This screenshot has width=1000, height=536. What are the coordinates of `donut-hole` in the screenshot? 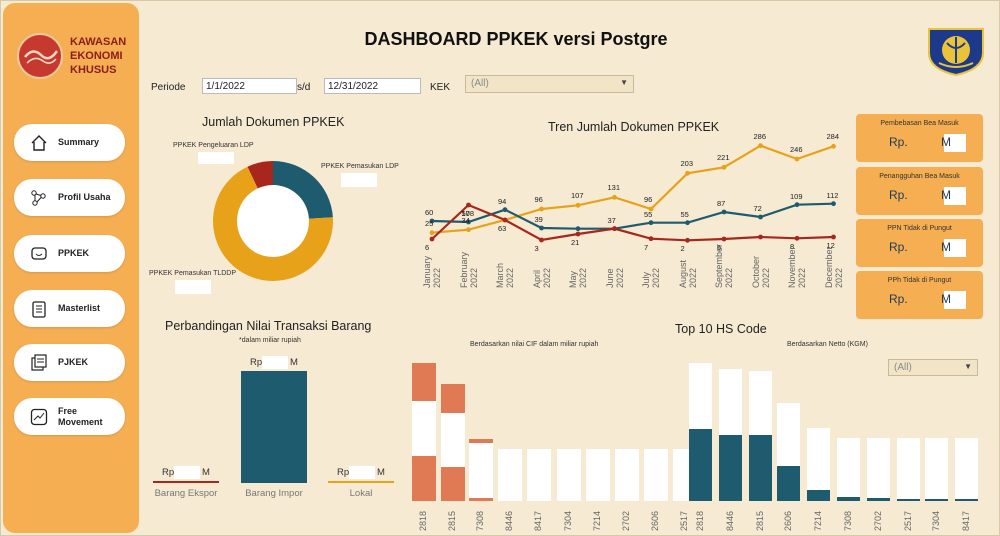 It's located at (273, 221).